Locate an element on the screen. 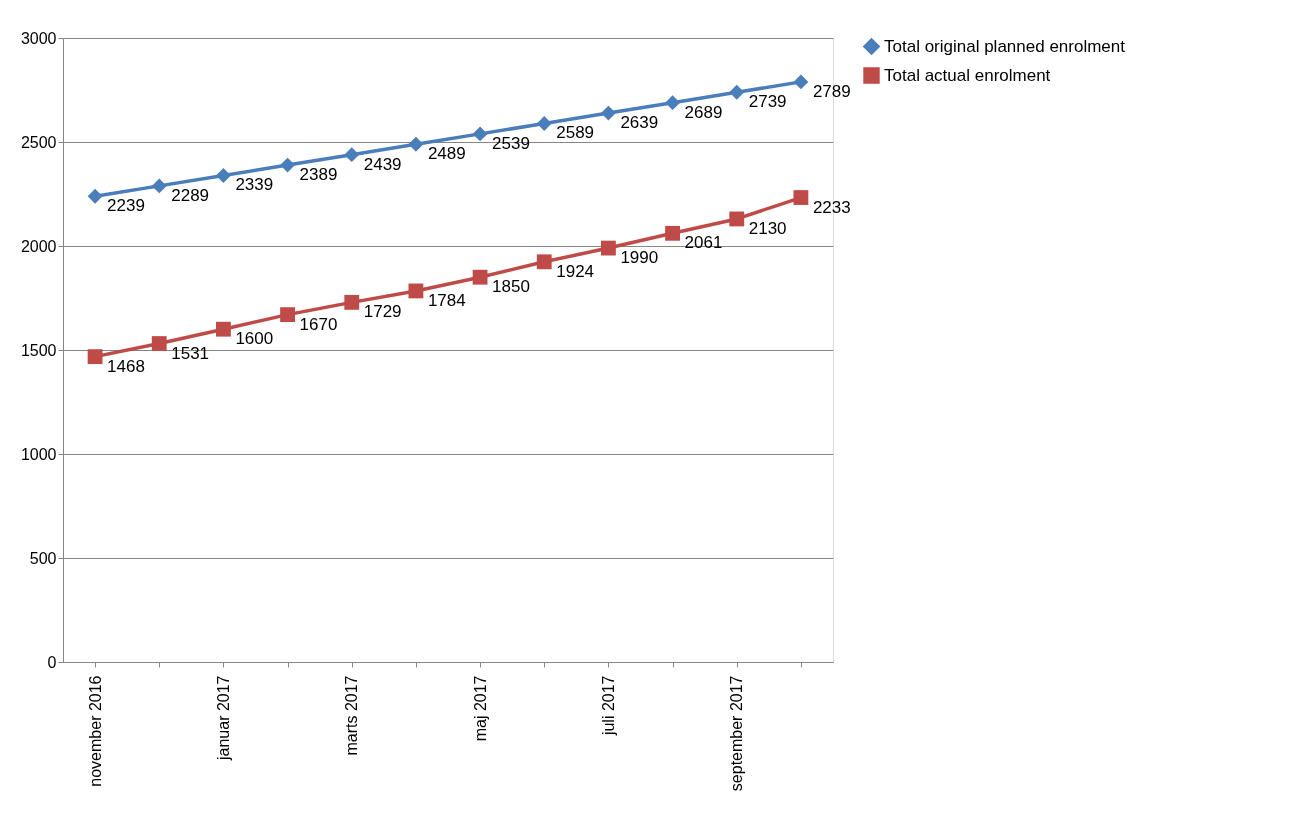 The image size is (1298, 838). y-tick-label: 0 is located at coordinates (52, 662).